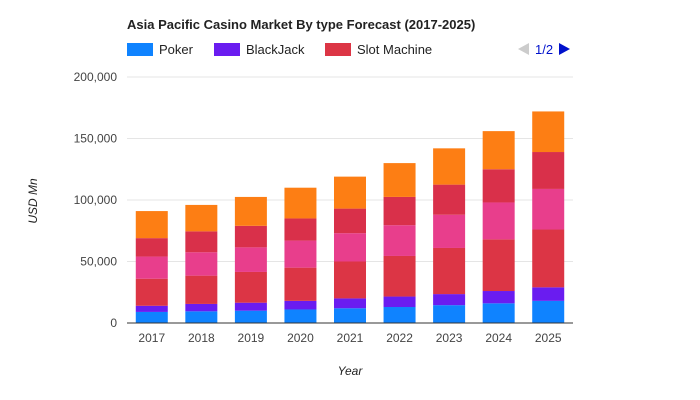  Describe the element at coordinates (565, 49) in the screenshot. I see `legend-next-icon` at that location.